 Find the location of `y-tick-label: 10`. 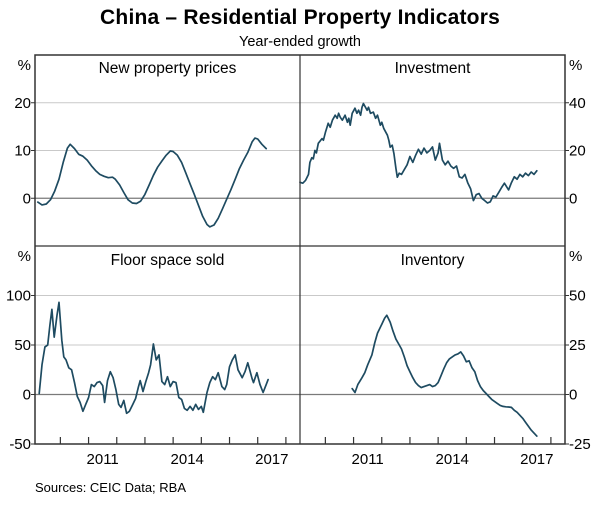

y-tick-label: 10 is located at coordinates (22, 151).